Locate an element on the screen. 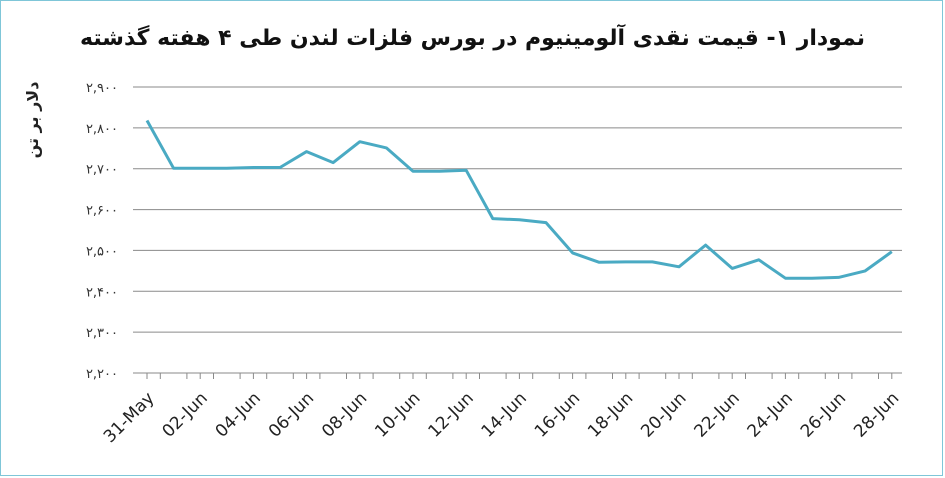 This screenshot has width=945, height=478. x-tick-label: 24-Jun is located at coordinates (770, 414).